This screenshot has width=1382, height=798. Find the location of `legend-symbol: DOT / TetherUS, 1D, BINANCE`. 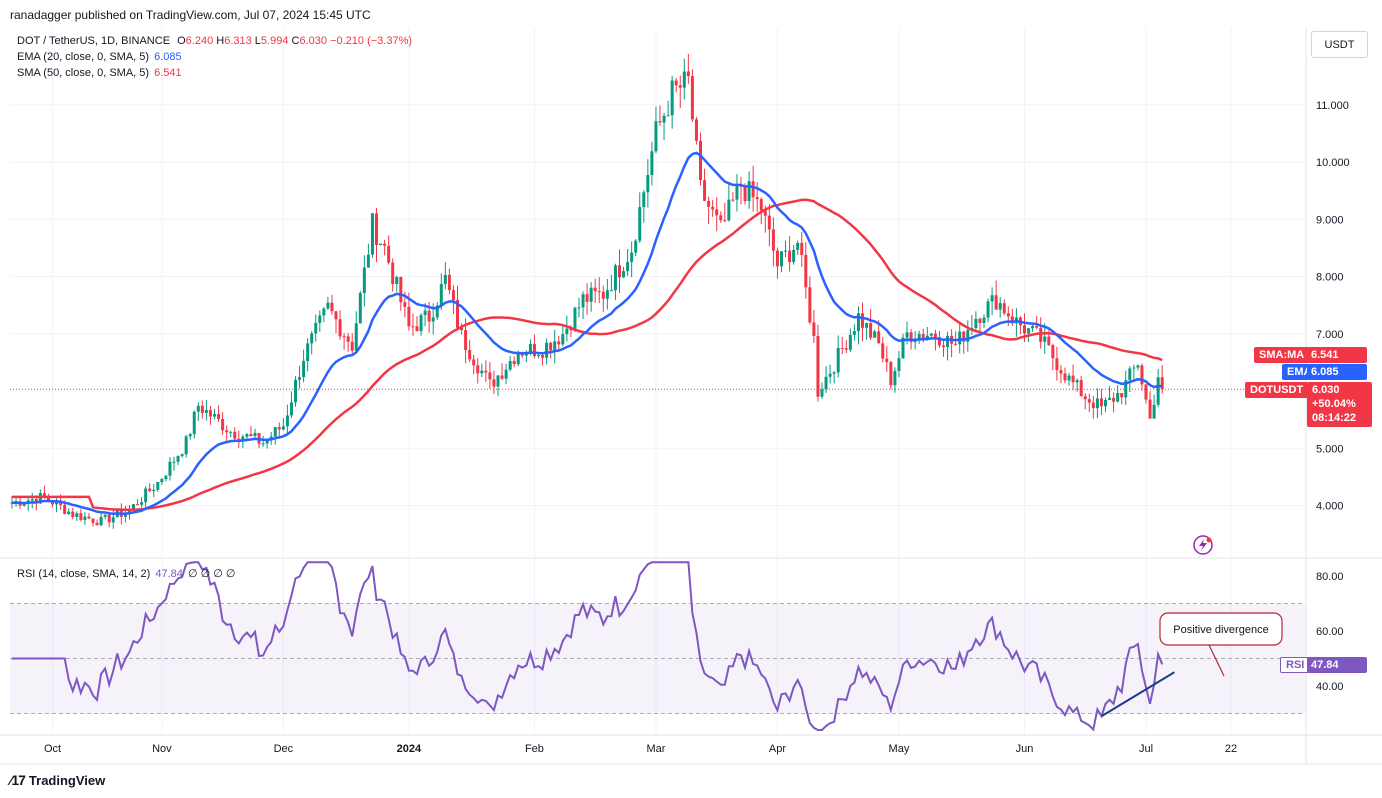

legend-symbol: DOT / TetherUS, 1D, BINANCE is located at coordinates (94, 41).